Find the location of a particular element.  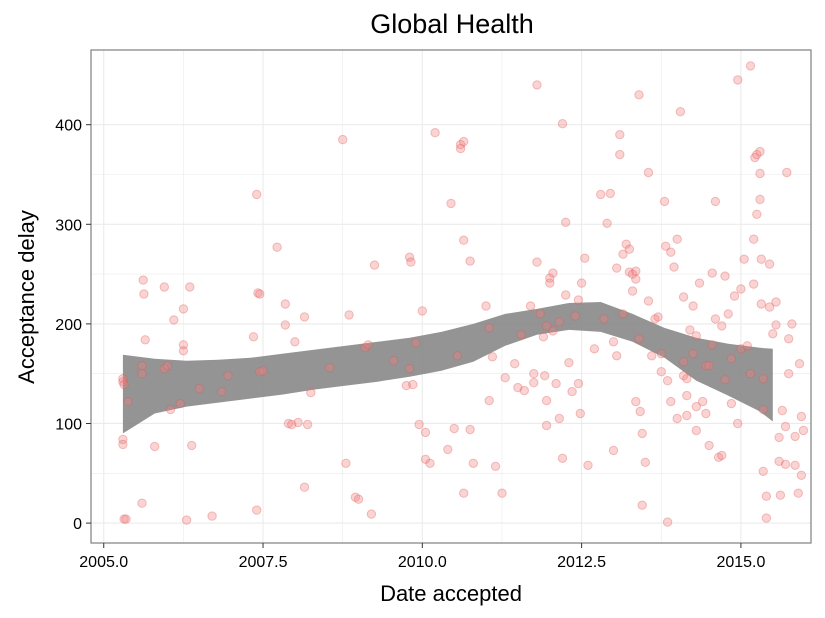

y-tick-label: 400 is located at coordinates (68, 126).